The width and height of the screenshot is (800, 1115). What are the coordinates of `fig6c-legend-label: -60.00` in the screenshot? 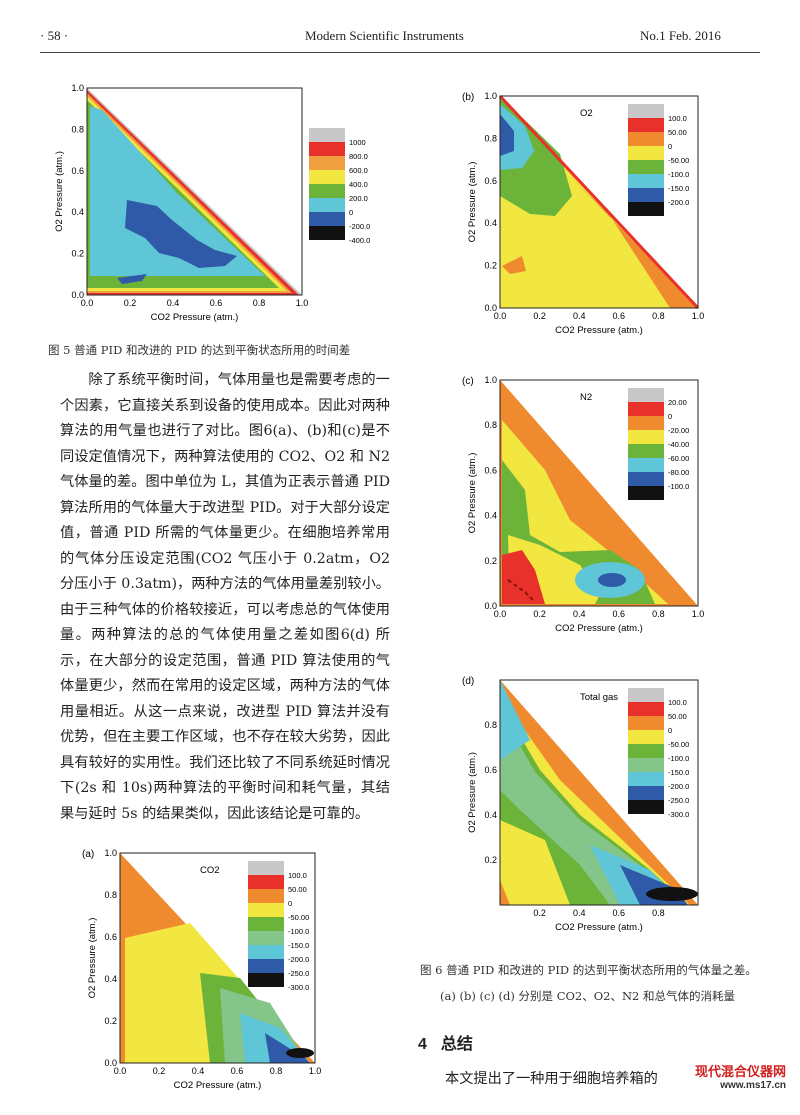 It's located at (678, 458).